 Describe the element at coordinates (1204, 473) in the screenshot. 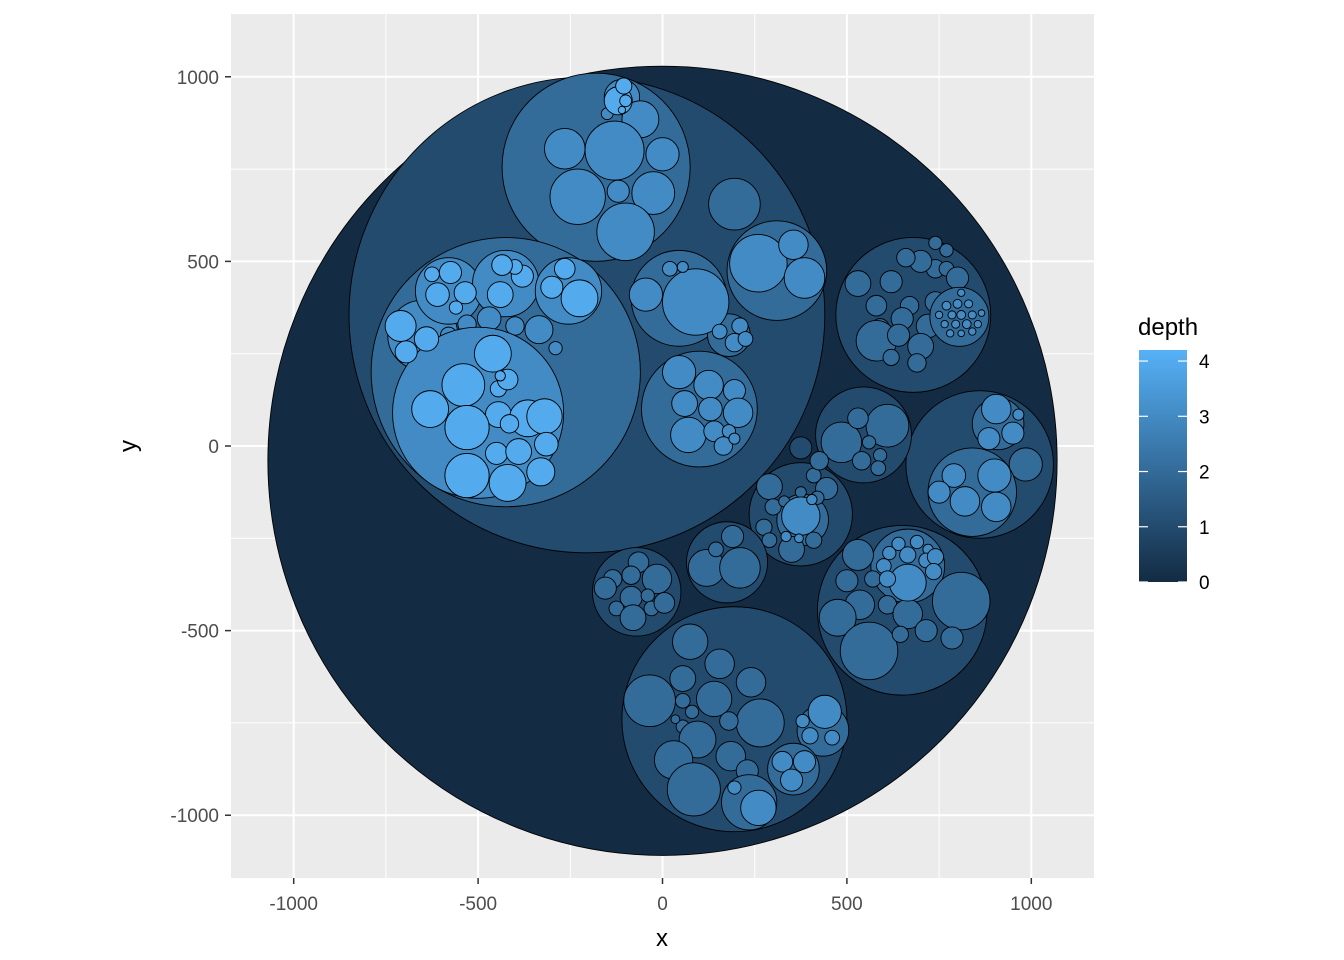

I see `legend-label: 2` at that location.